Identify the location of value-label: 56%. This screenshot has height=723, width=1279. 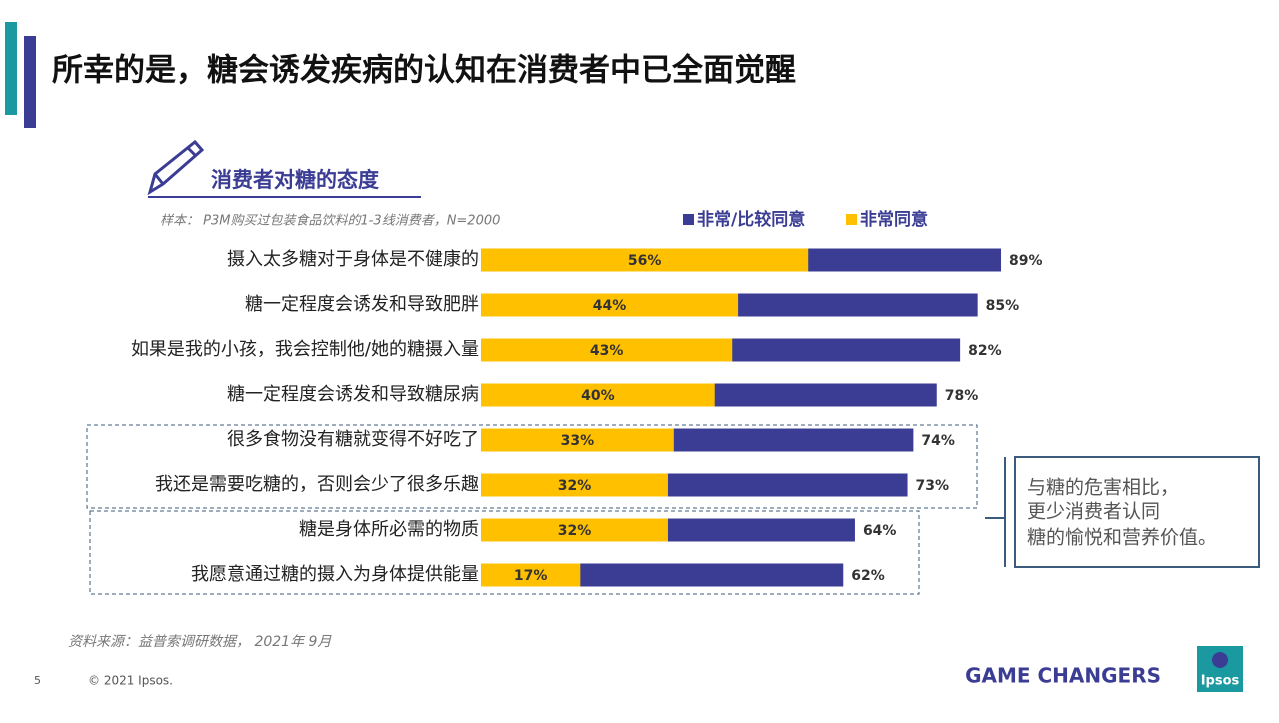
(645, 261).